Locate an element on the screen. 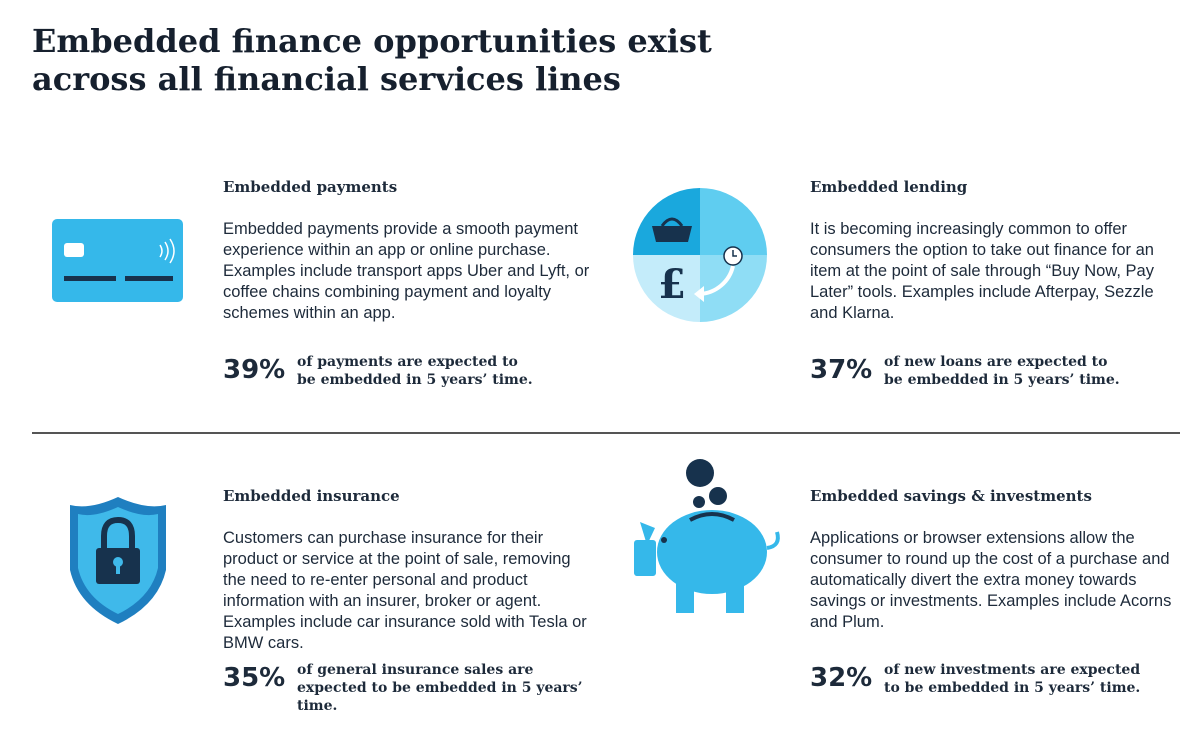  section-heading: Embedded payments is located at coordinates (310, 187).